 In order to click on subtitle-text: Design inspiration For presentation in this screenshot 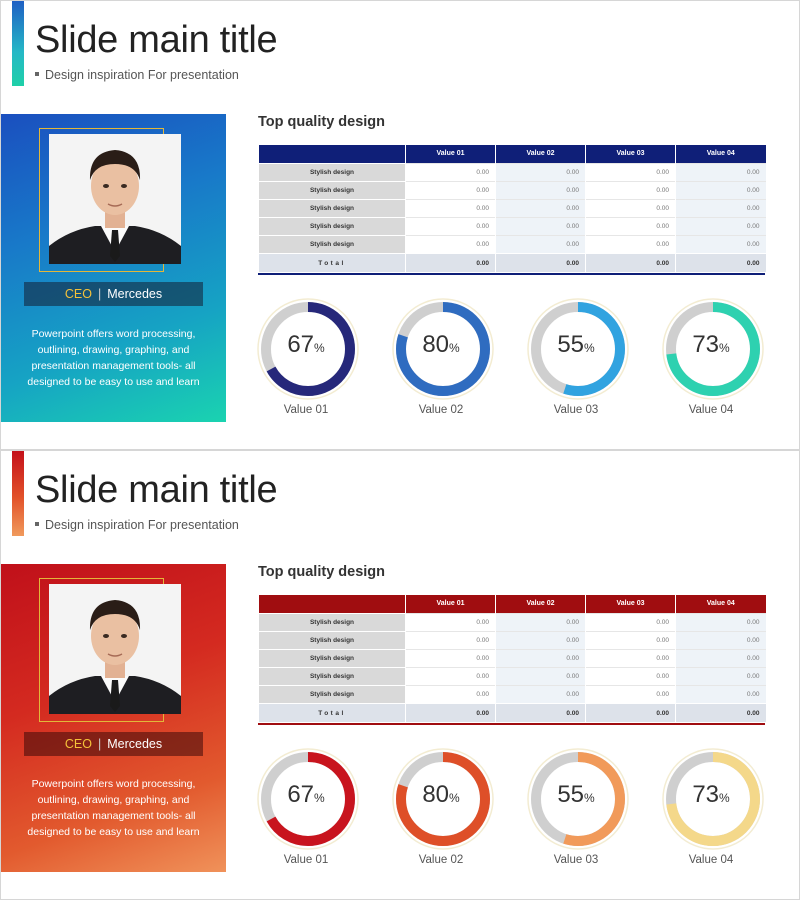, I will do `click(142, 75)`.